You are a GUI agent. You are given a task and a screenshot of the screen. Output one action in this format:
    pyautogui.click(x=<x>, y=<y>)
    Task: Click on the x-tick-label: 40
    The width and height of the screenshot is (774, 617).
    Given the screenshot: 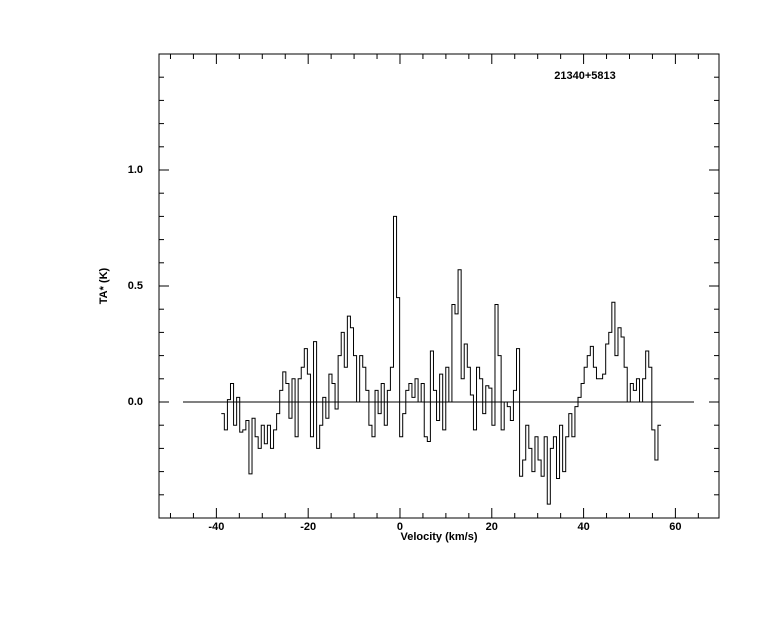 What is the action you would take?
    pyautogui.click(x=583, y=527)
    